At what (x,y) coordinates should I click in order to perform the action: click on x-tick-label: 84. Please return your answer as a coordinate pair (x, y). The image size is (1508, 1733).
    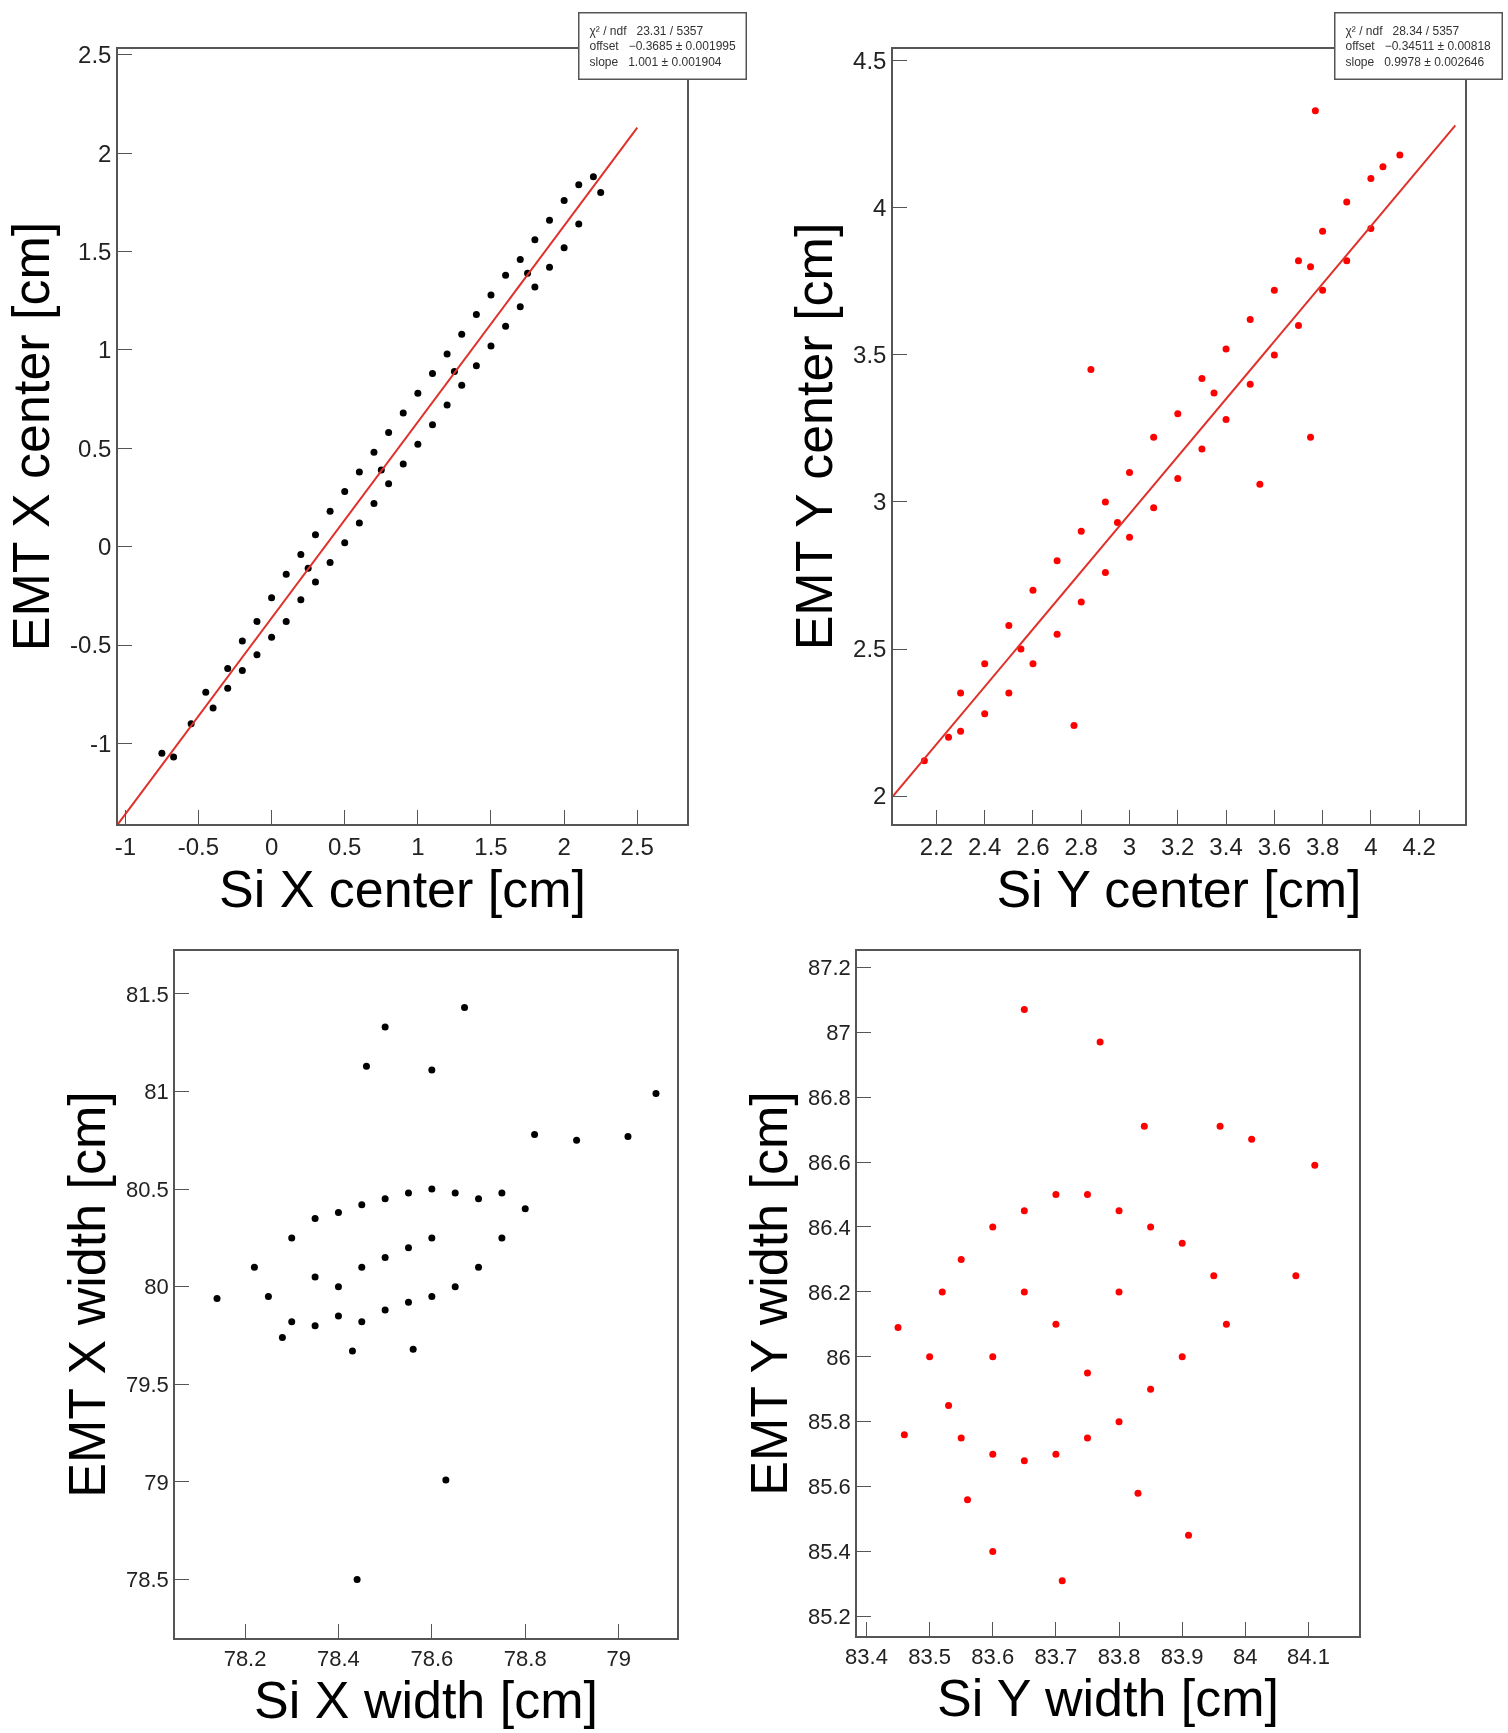
    Looking at the image, I should click on (1245, 1657).